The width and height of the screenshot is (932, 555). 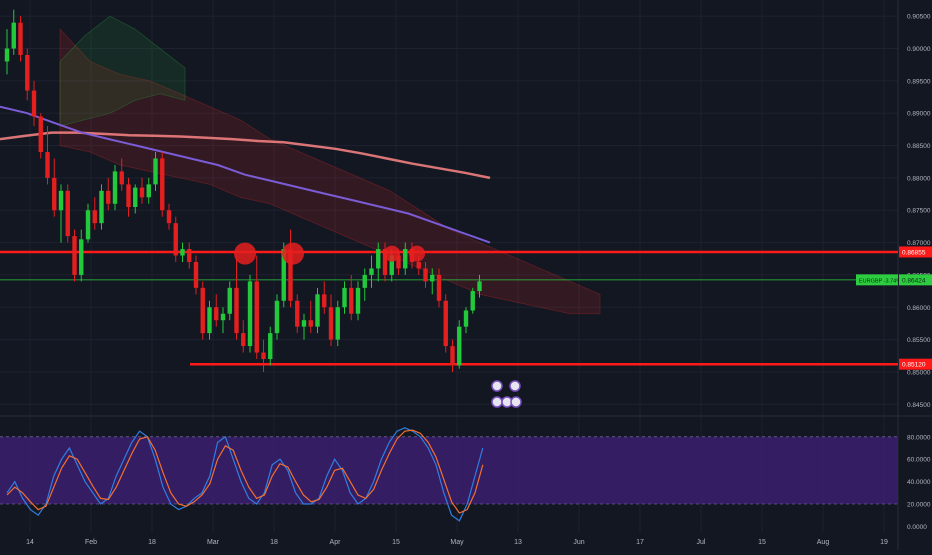 I want to click on oscillator-tick-label: 20.0000, so click(x=919, y=505).